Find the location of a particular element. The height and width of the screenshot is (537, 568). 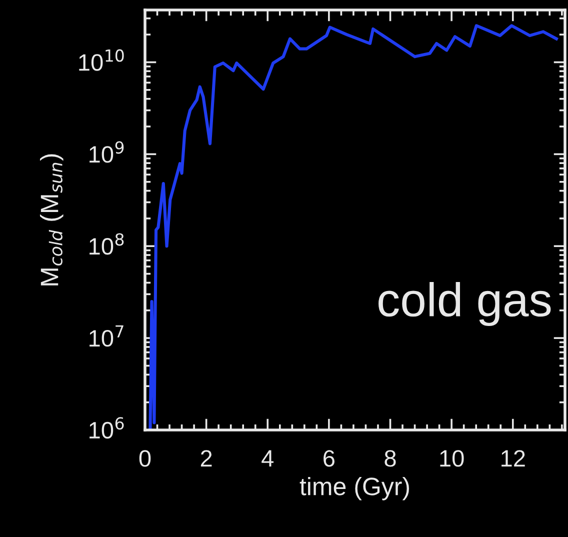

y-tick-label: 10$^{9}$ is located at coordinates (107, 152).